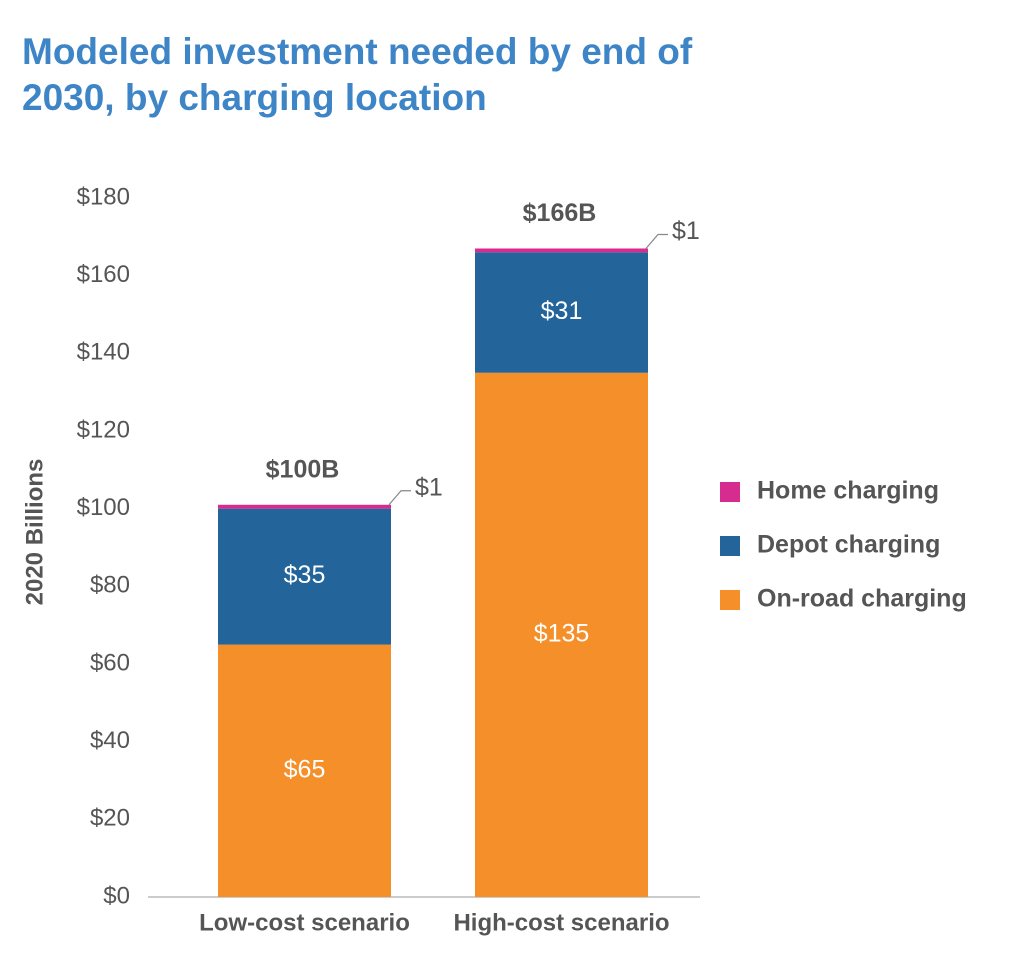 This screenshot has width=1009, height=979. What do you see at coordinates (110, 662) in the screenshot?
I see `y-tick-label: $60` at bounding box center [110, 662].